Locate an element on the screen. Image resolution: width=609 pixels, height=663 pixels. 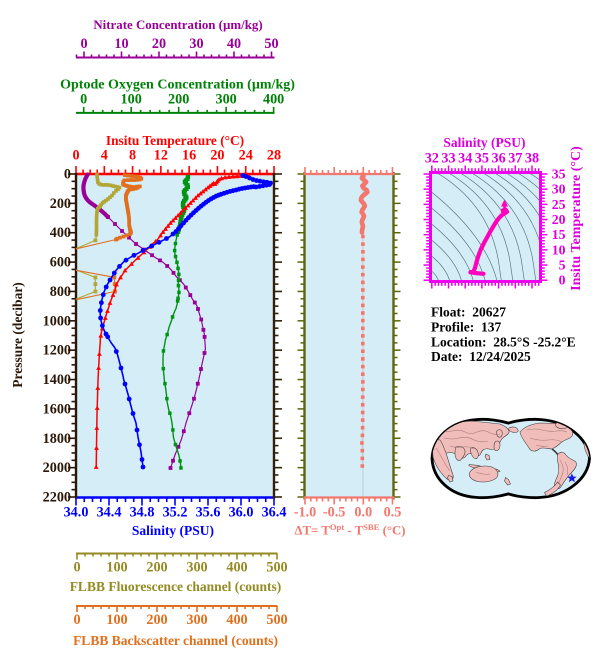
svg-text: 34.4 is located at coordinates (109, 513).